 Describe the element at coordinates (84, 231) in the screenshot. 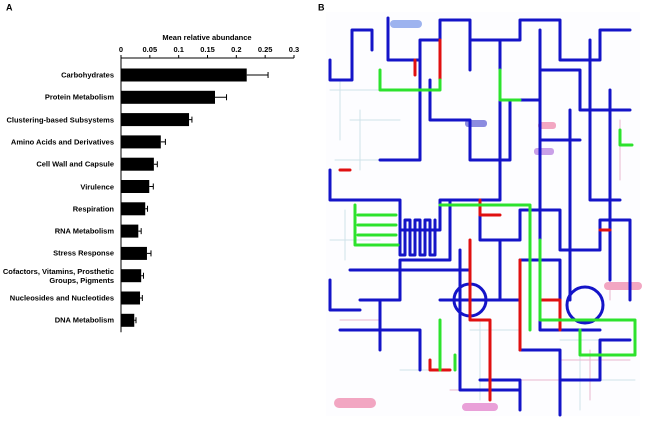

I see `y-tick-label: RNA Metabolism` at that location.